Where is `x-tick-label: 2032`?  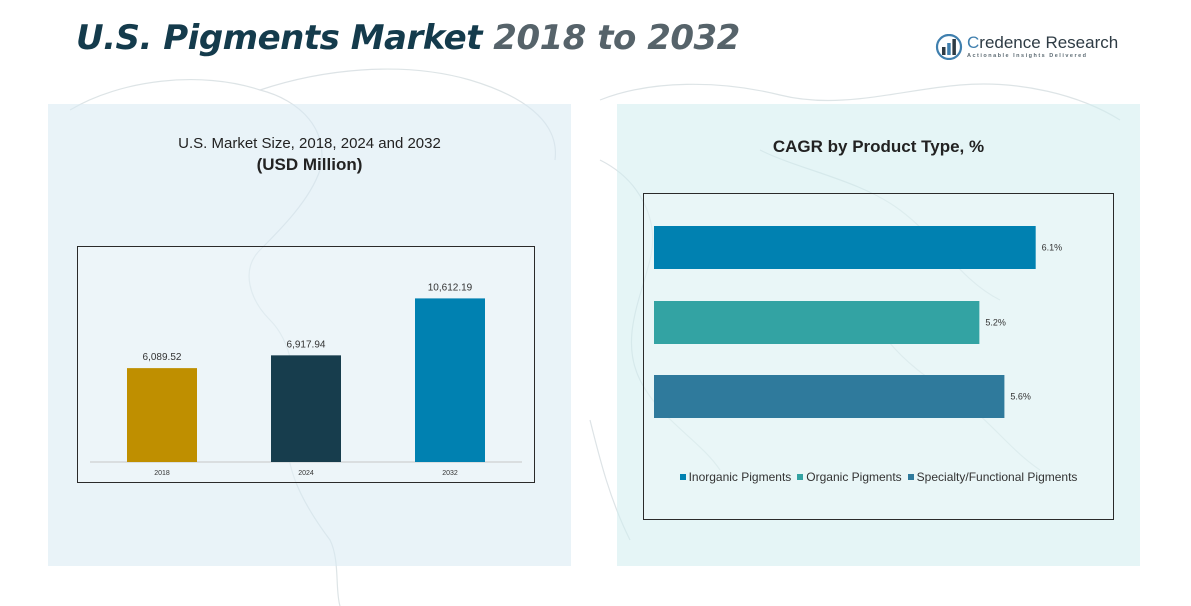
x-tick-label: 2032 is located at coordinates (450, 473).